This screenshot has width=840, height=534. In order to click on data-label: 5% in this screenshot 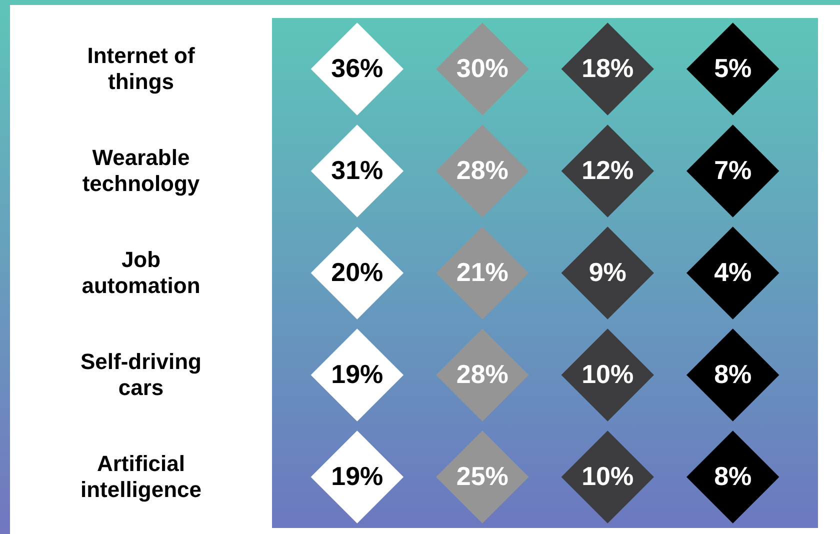, I will do `click(733, 68)`.